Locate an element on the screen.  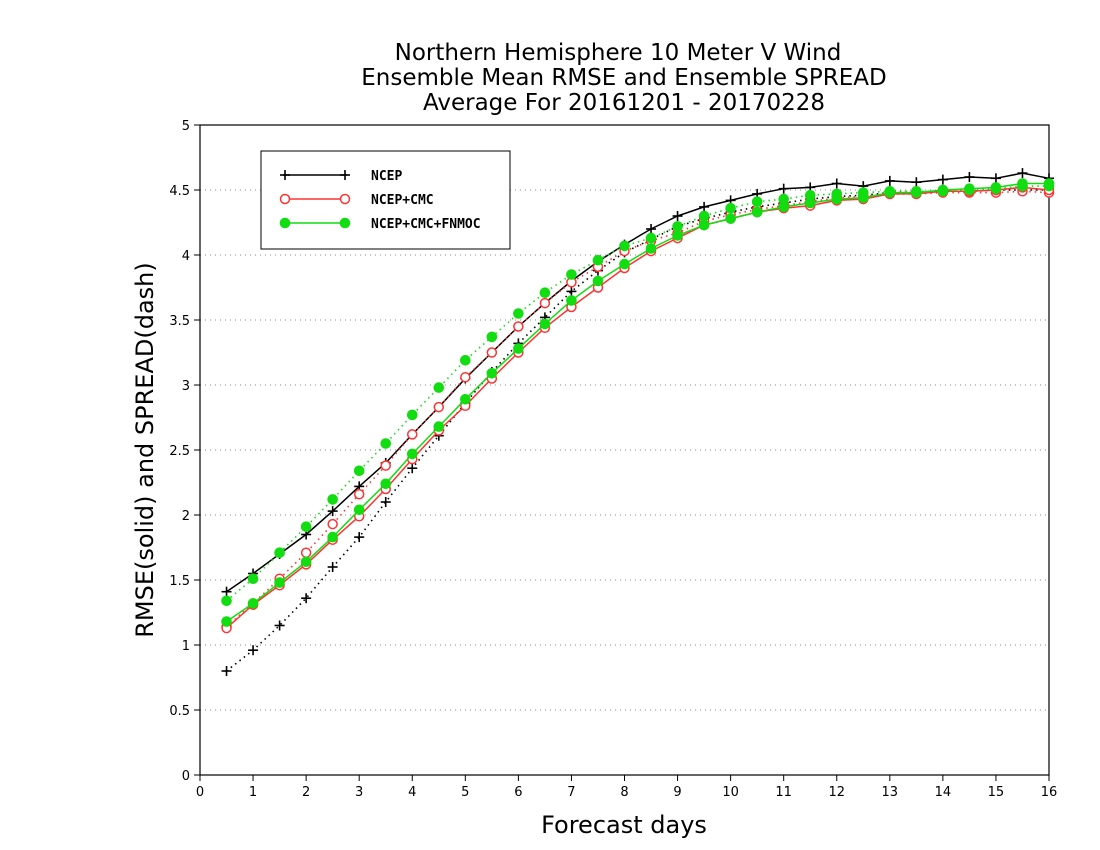
title-line-2: Ensemble Mean RMSE and Ensemble SPREAD is located at coordinates (623, 78).